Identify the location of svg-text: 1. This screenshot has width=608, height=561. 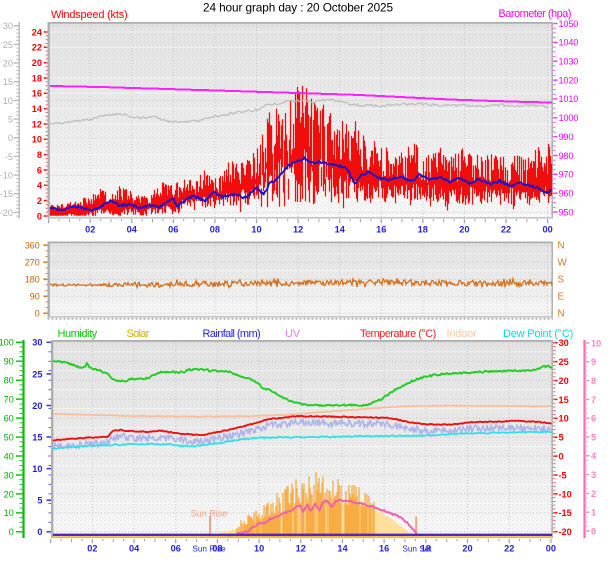
(593, 513).